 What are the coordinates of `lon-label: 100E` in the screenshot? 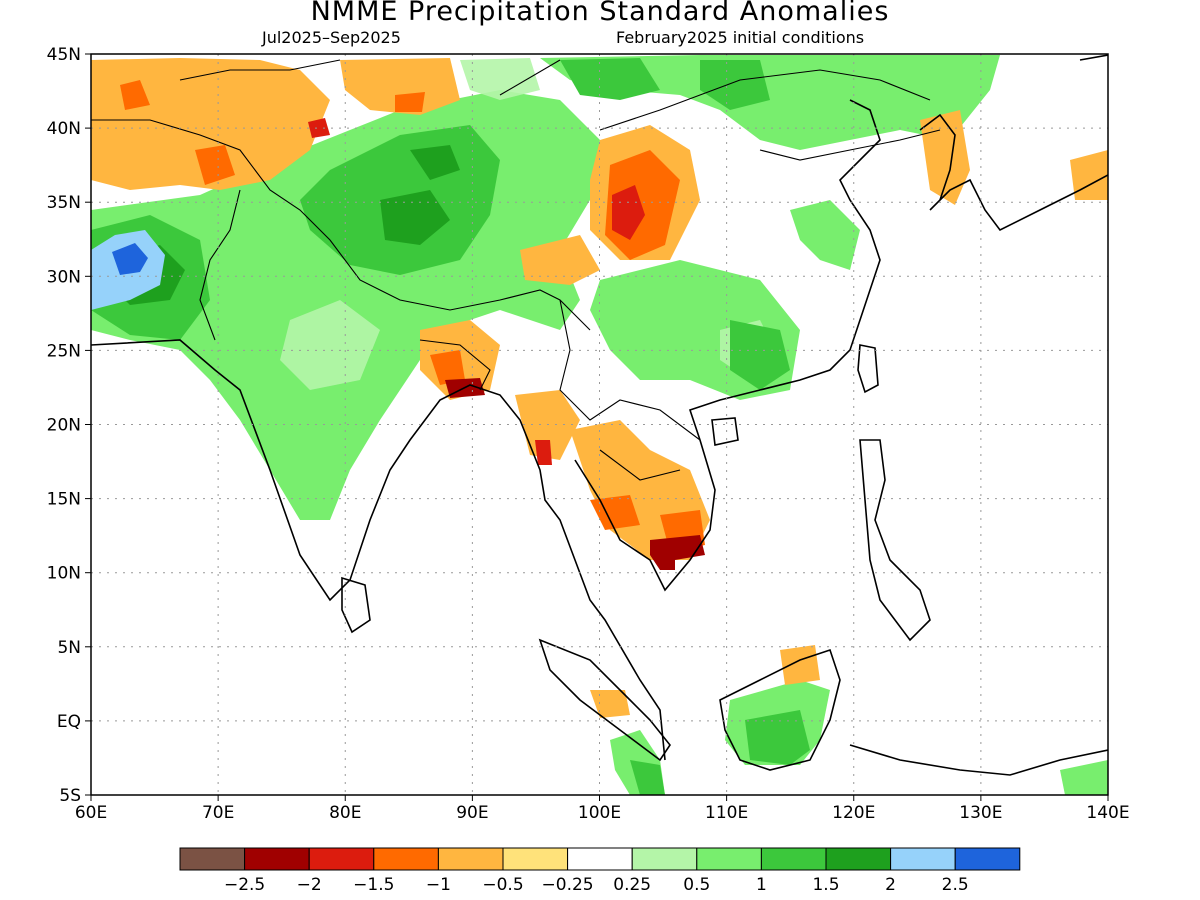 It's located at (599, 813).